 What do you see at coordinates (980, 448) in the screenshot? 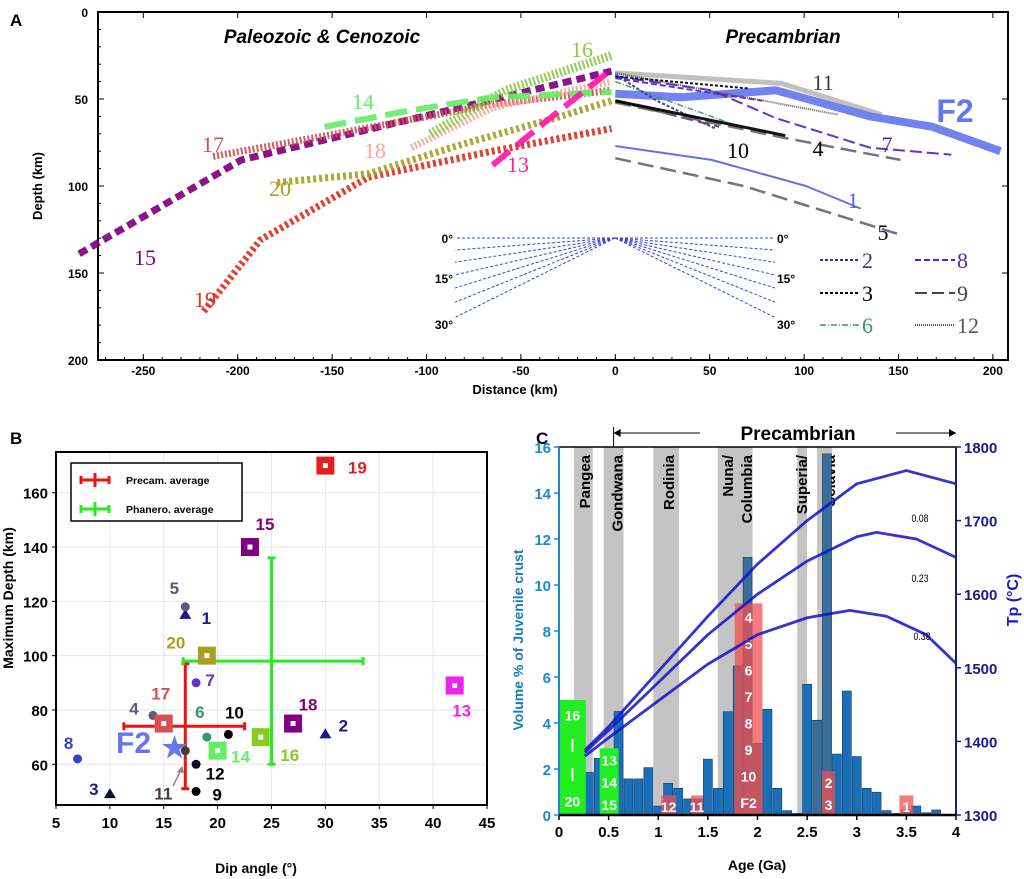
I see `y2-tick-label: 1800` at bounding box center [980, 448].